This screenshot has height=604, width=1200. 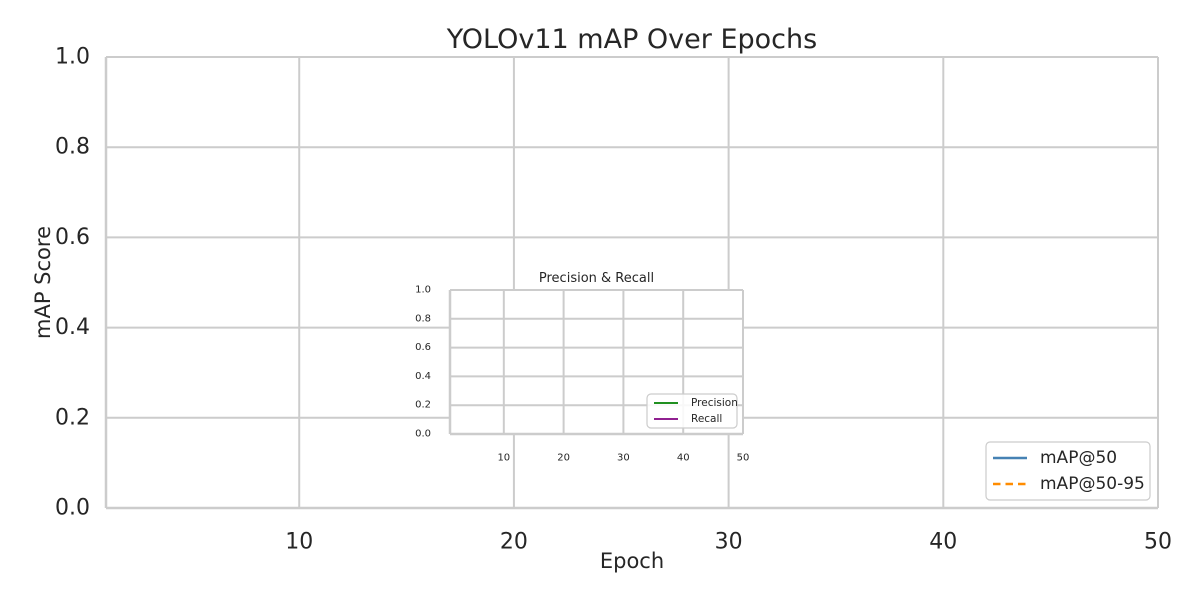 I want to click on main-x-tick-label: 10, so click(x=299, y=542).